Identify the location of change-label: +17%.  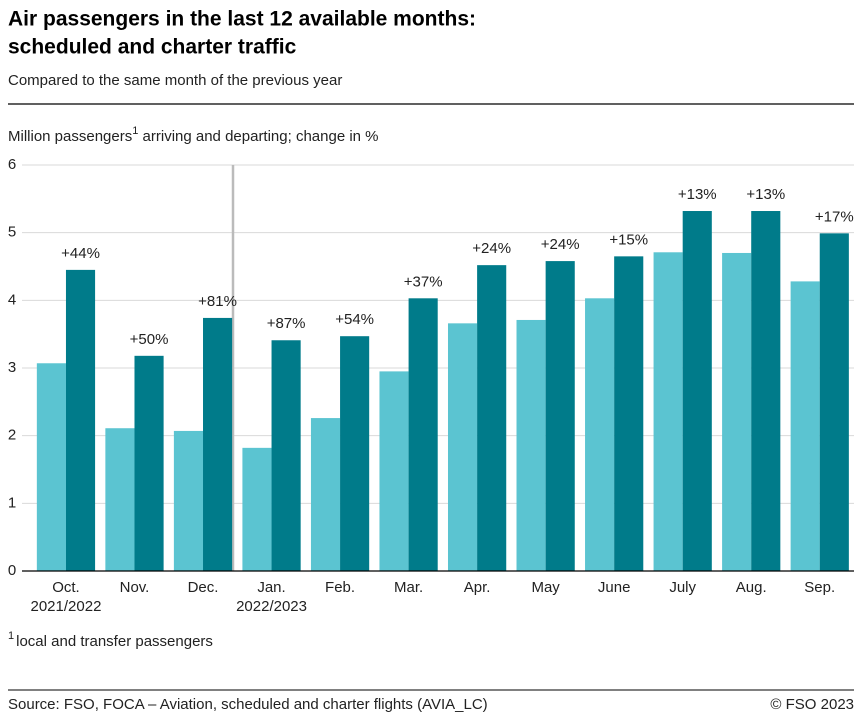
(834, 216).